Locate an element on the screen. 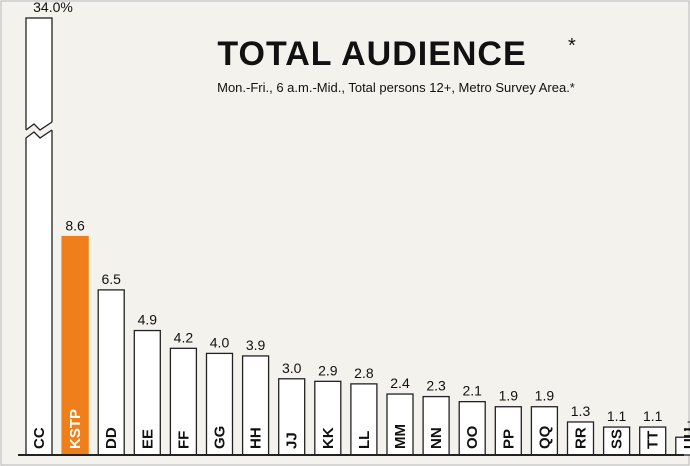 This screenshot has width=690, height=466. value-label-ee: 4.9 is located at coordinates (148, 320).